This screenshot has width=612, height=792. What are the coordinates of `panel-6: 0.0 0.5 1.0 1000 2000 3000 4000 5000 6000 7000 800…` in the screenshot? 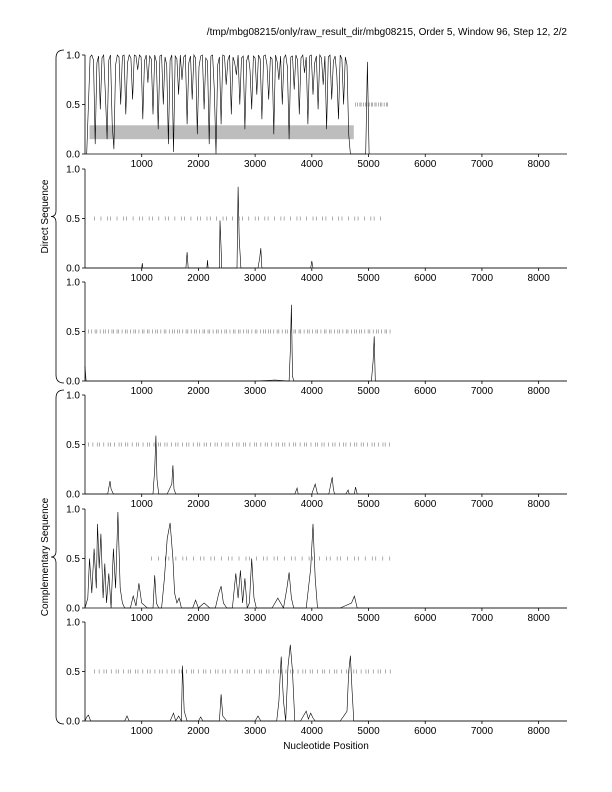 It's located at (316, 677).